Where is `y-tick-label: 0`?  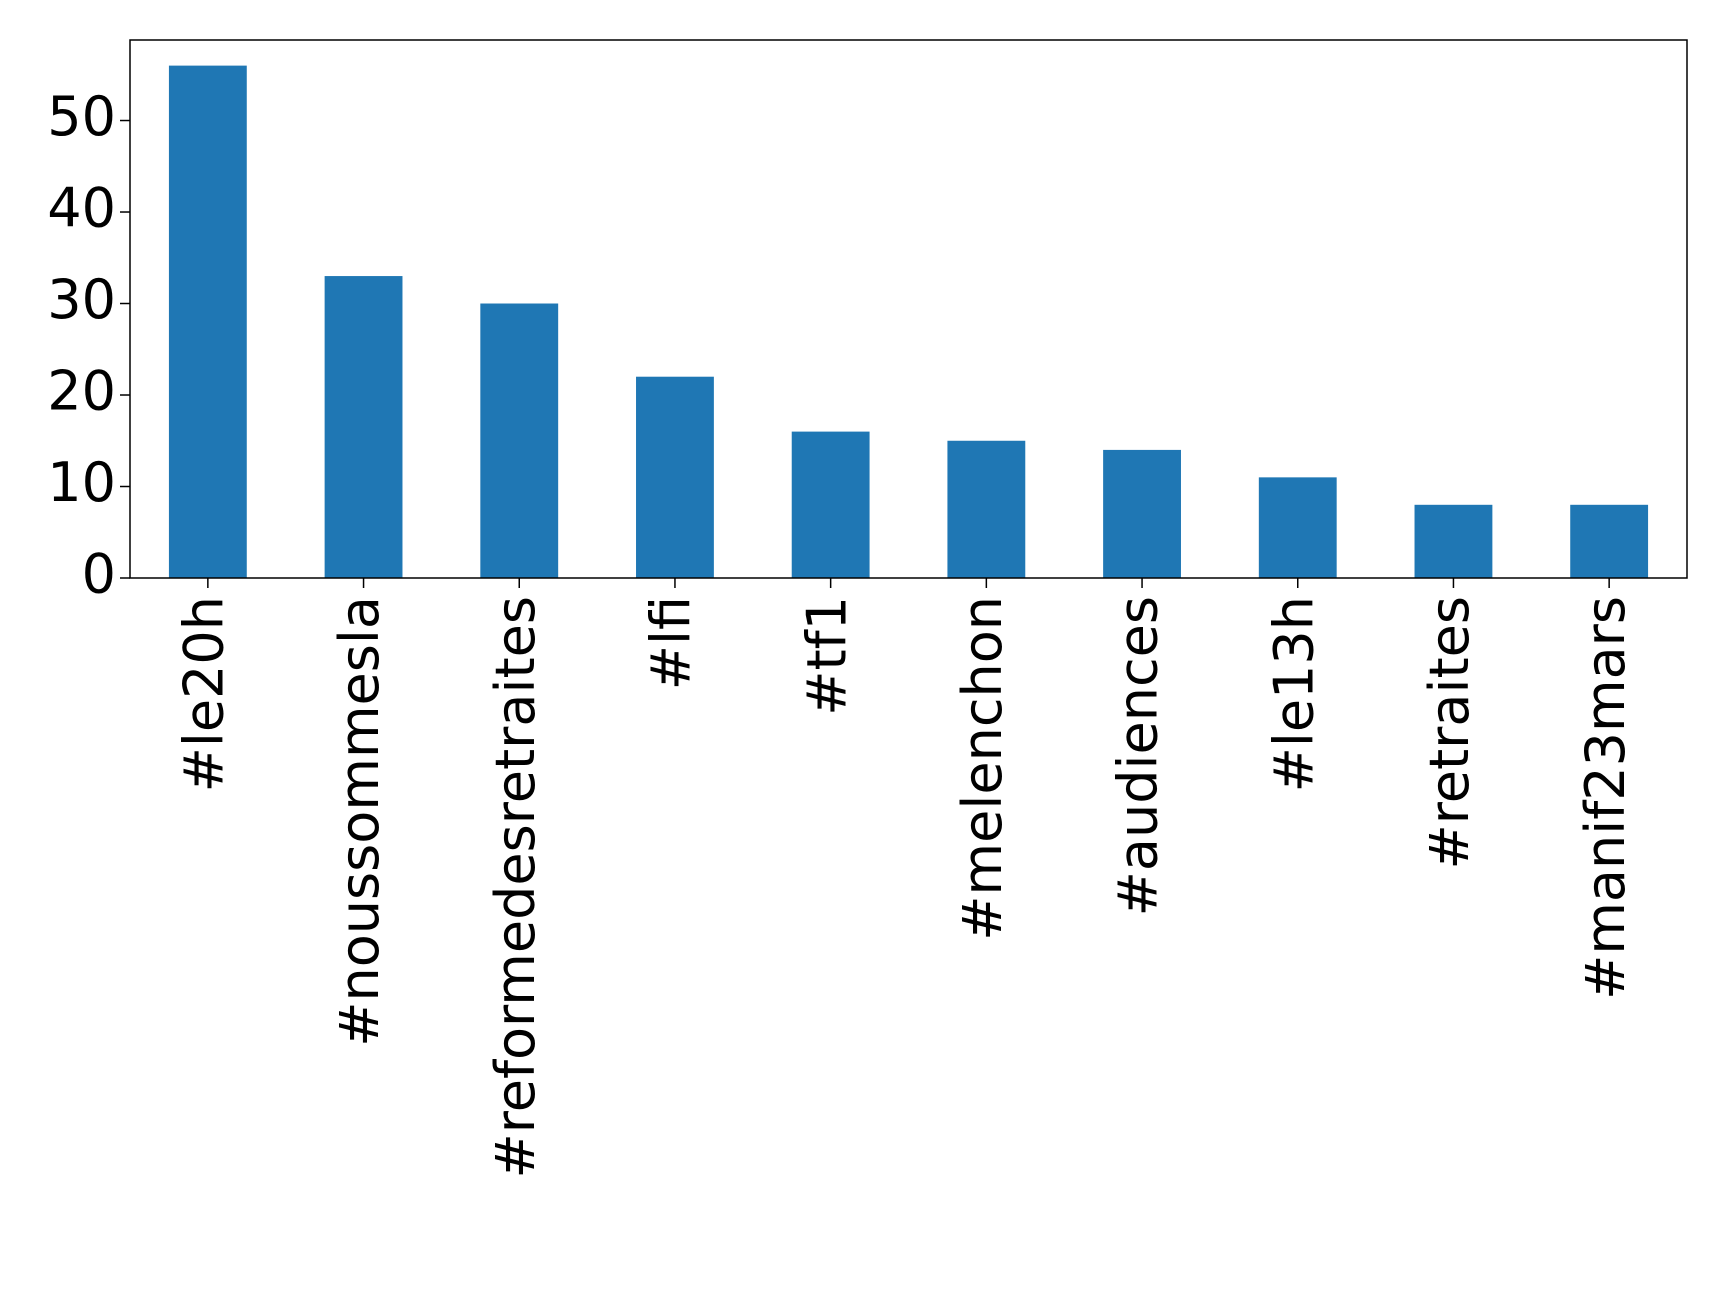
y-tick-label: 0 is located at coordinates (99, 574).